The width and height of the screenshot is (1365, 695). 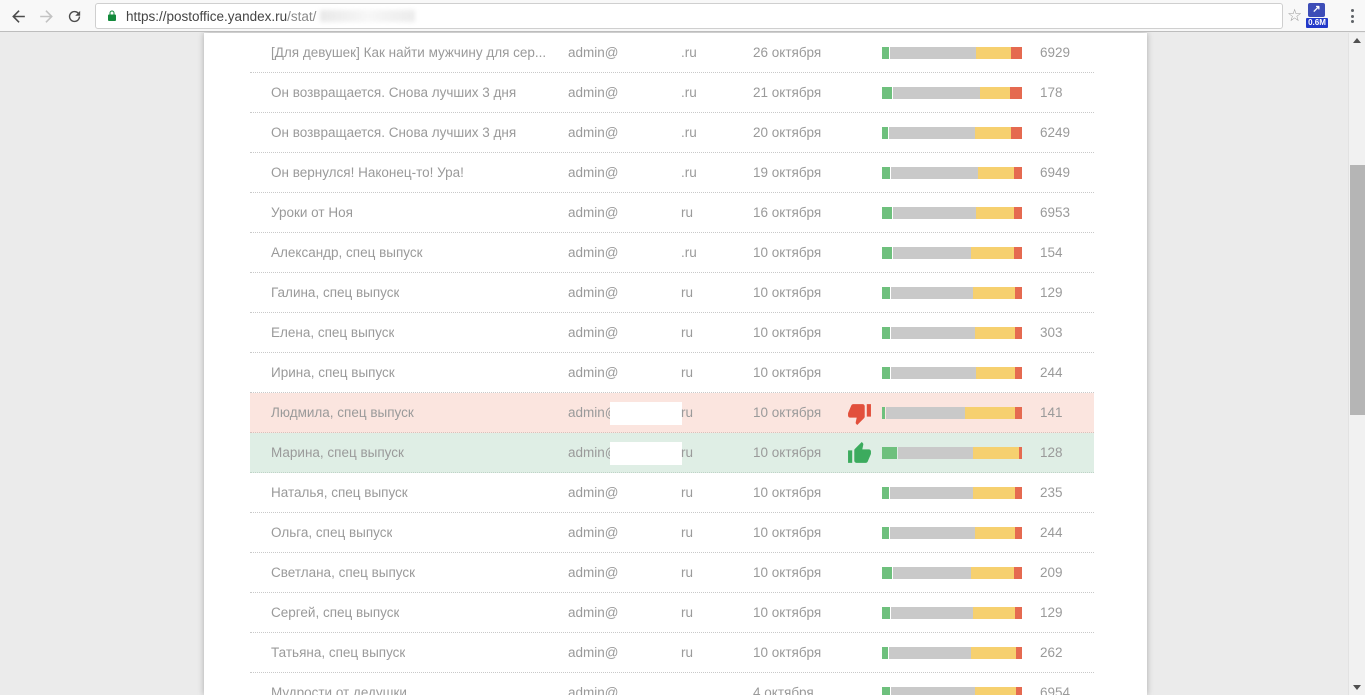 I want to click on recipient-count: 178, so click(x=1051, y=92).